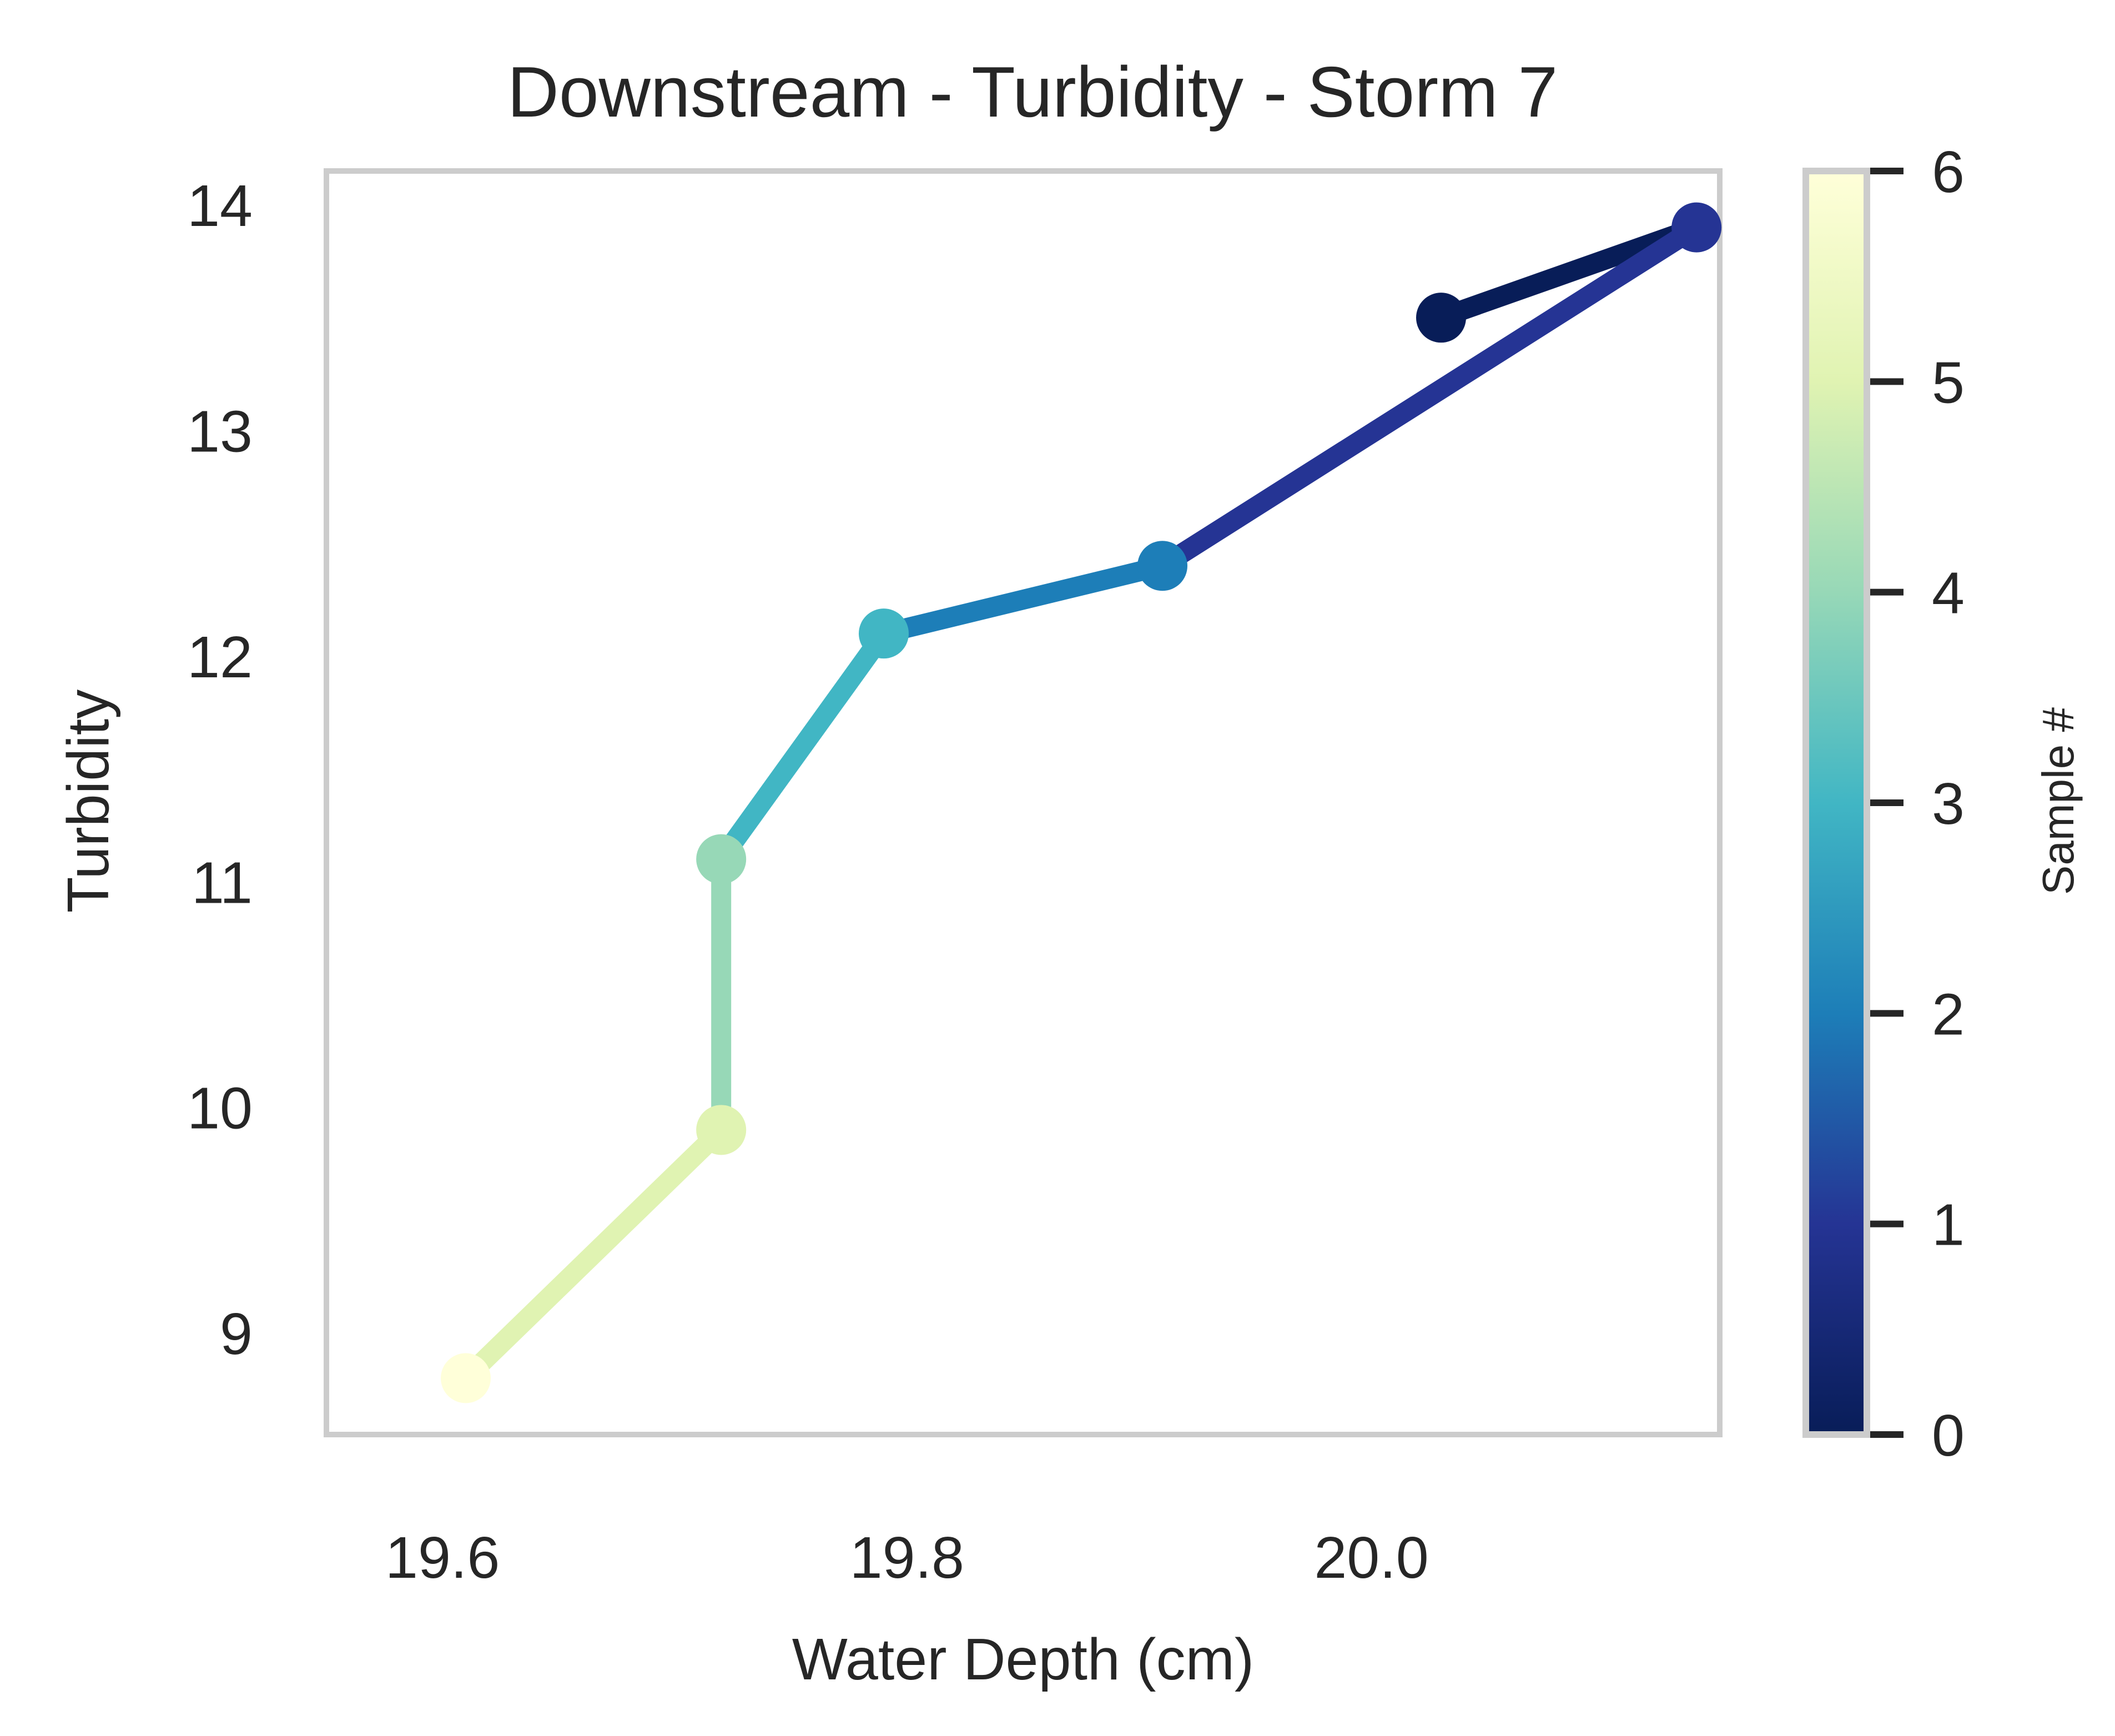 This screenshot has height=1736, width=2115. What do you see at coordinates (1948, 172) in the screenshot?
I see `colorbar-tick-label: 6` at bounding box center [1948, 172].